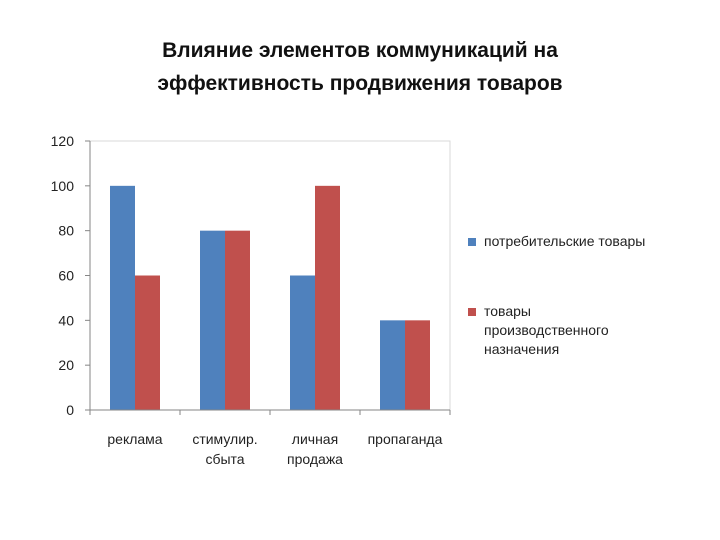  I want to click on x-category-label: сбыта, so click(224, 459).